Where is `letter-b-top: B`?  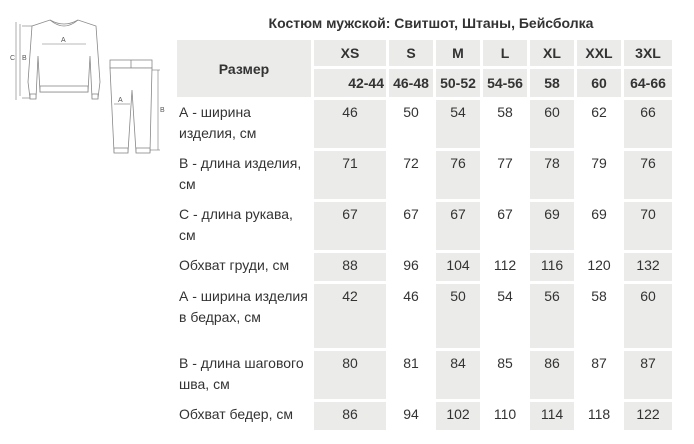 letter-b-top: B is located at coordinates (24, 58).